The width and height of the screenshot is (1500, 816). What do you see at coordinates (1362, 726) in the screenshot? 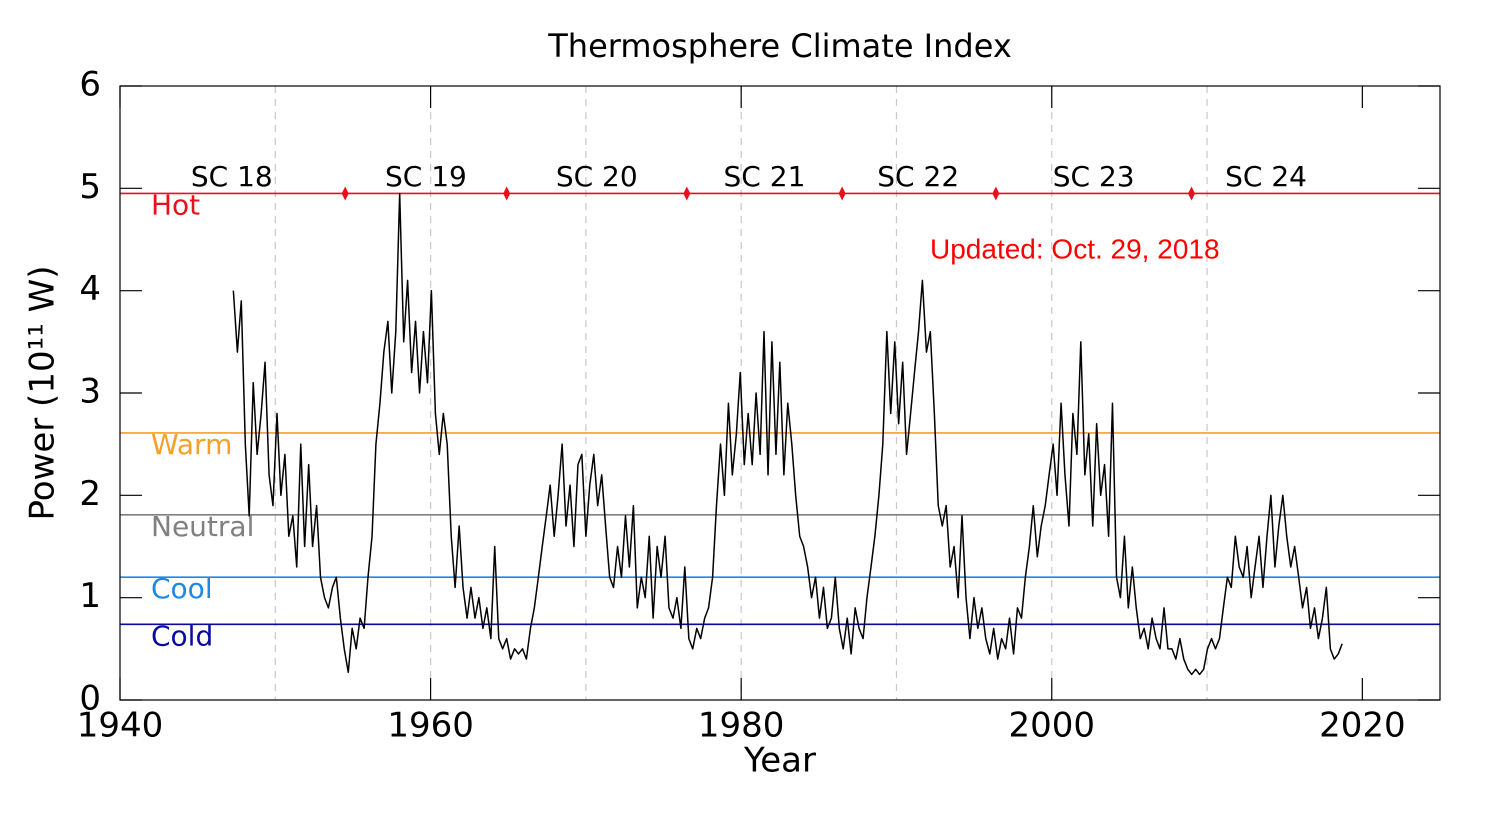
I see `x-tick-label: 2020` at bounding box center [1362, 726].